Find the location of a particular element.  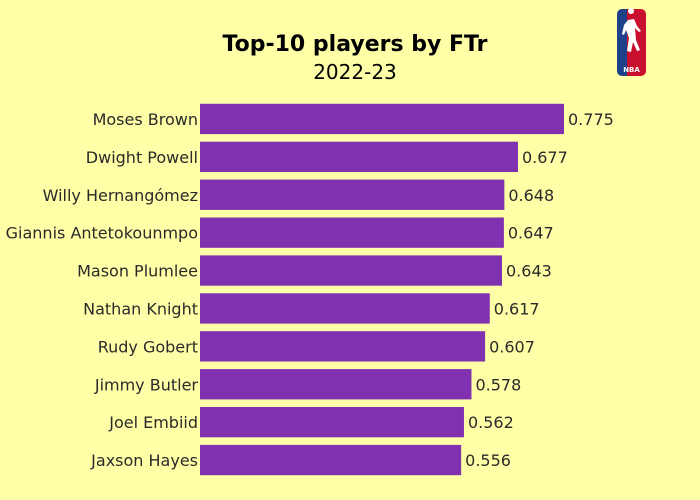

value-label: 0.648 is located at coordinates (531, 195).